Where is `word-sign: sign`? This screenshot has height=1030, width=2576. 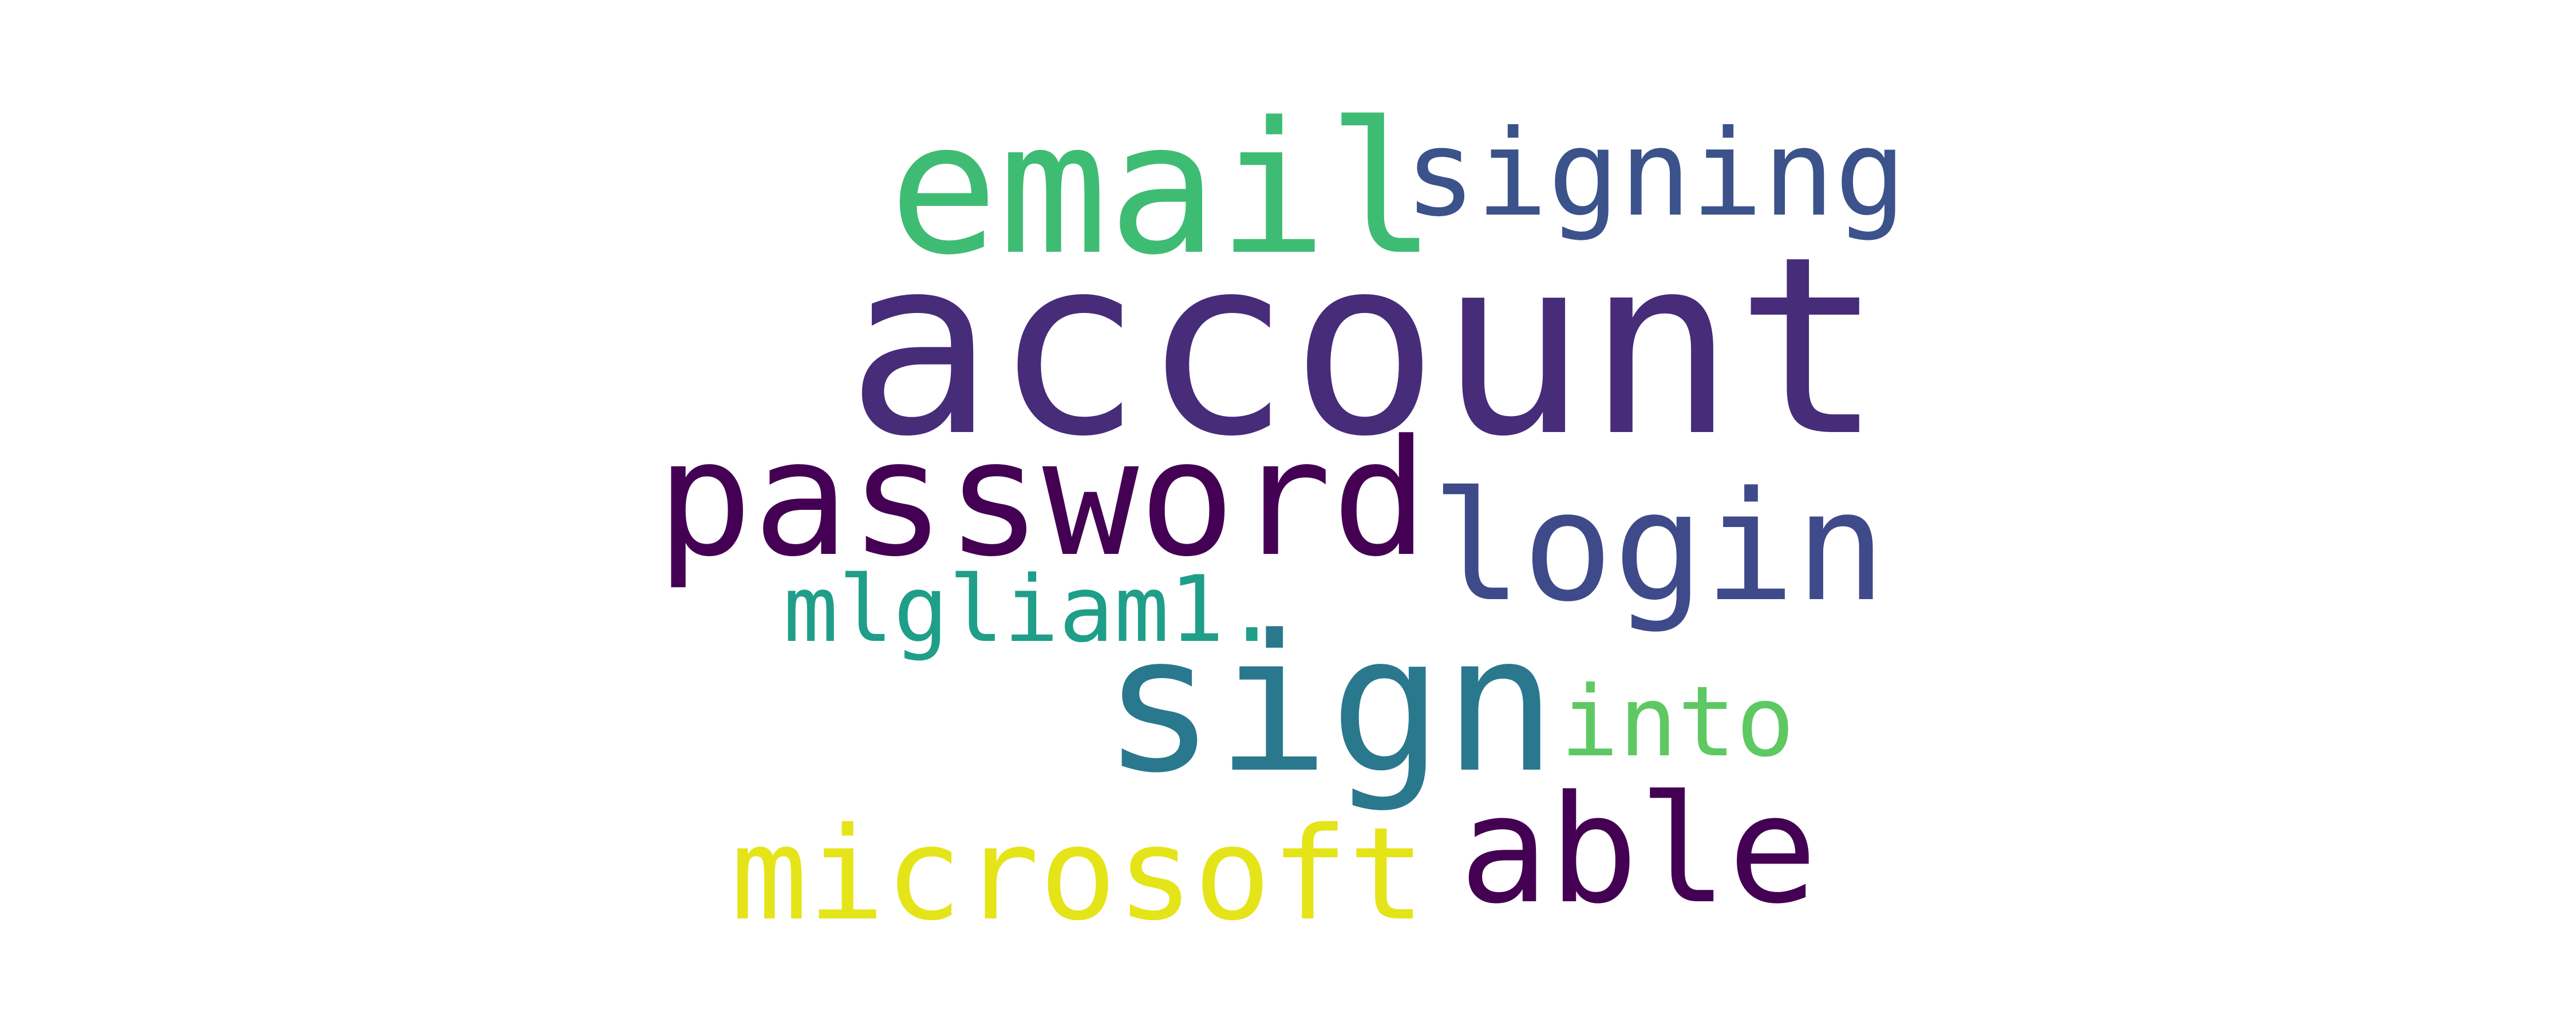 word-sign: sign is located at coordinates (1329, 704).